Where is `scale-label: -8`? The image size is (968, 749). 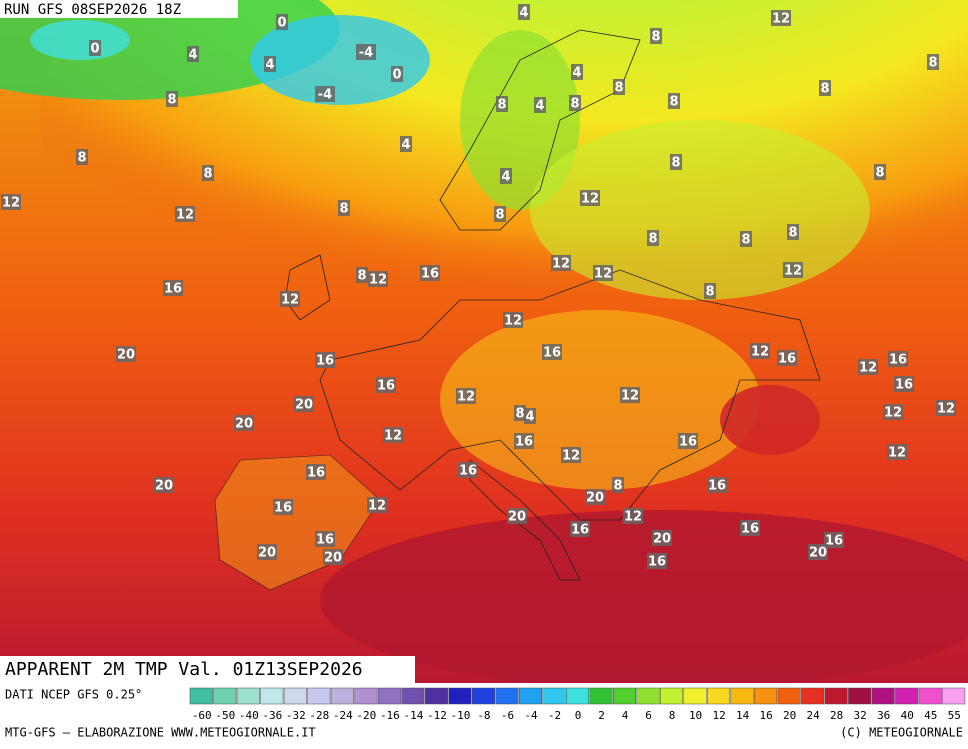
scale-label: -8 is located at coordinates (483, 715).